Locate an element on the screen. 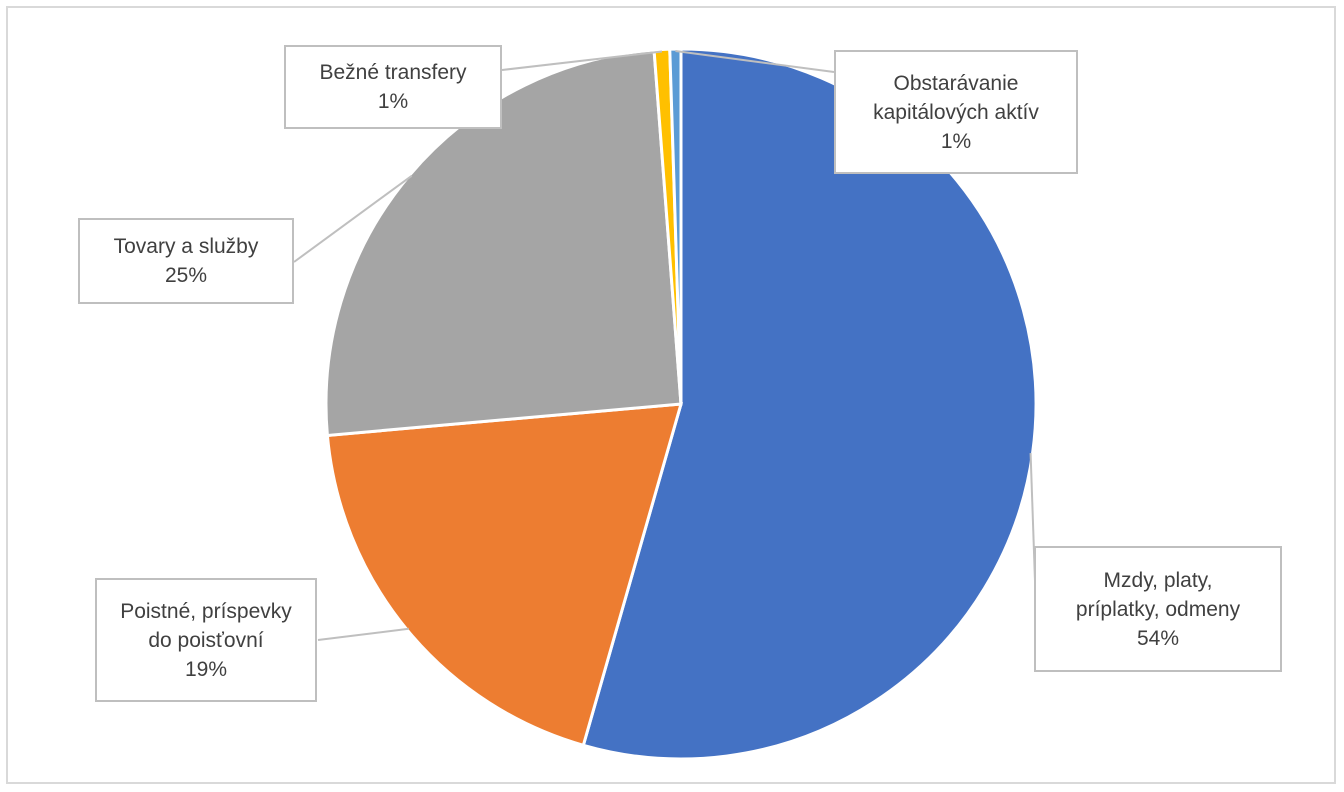 The image size is (1344, 792). data-label-mzdy: Mzdy, platy, príplatky, odmeny 54% is located at coordinates (1158, 609).